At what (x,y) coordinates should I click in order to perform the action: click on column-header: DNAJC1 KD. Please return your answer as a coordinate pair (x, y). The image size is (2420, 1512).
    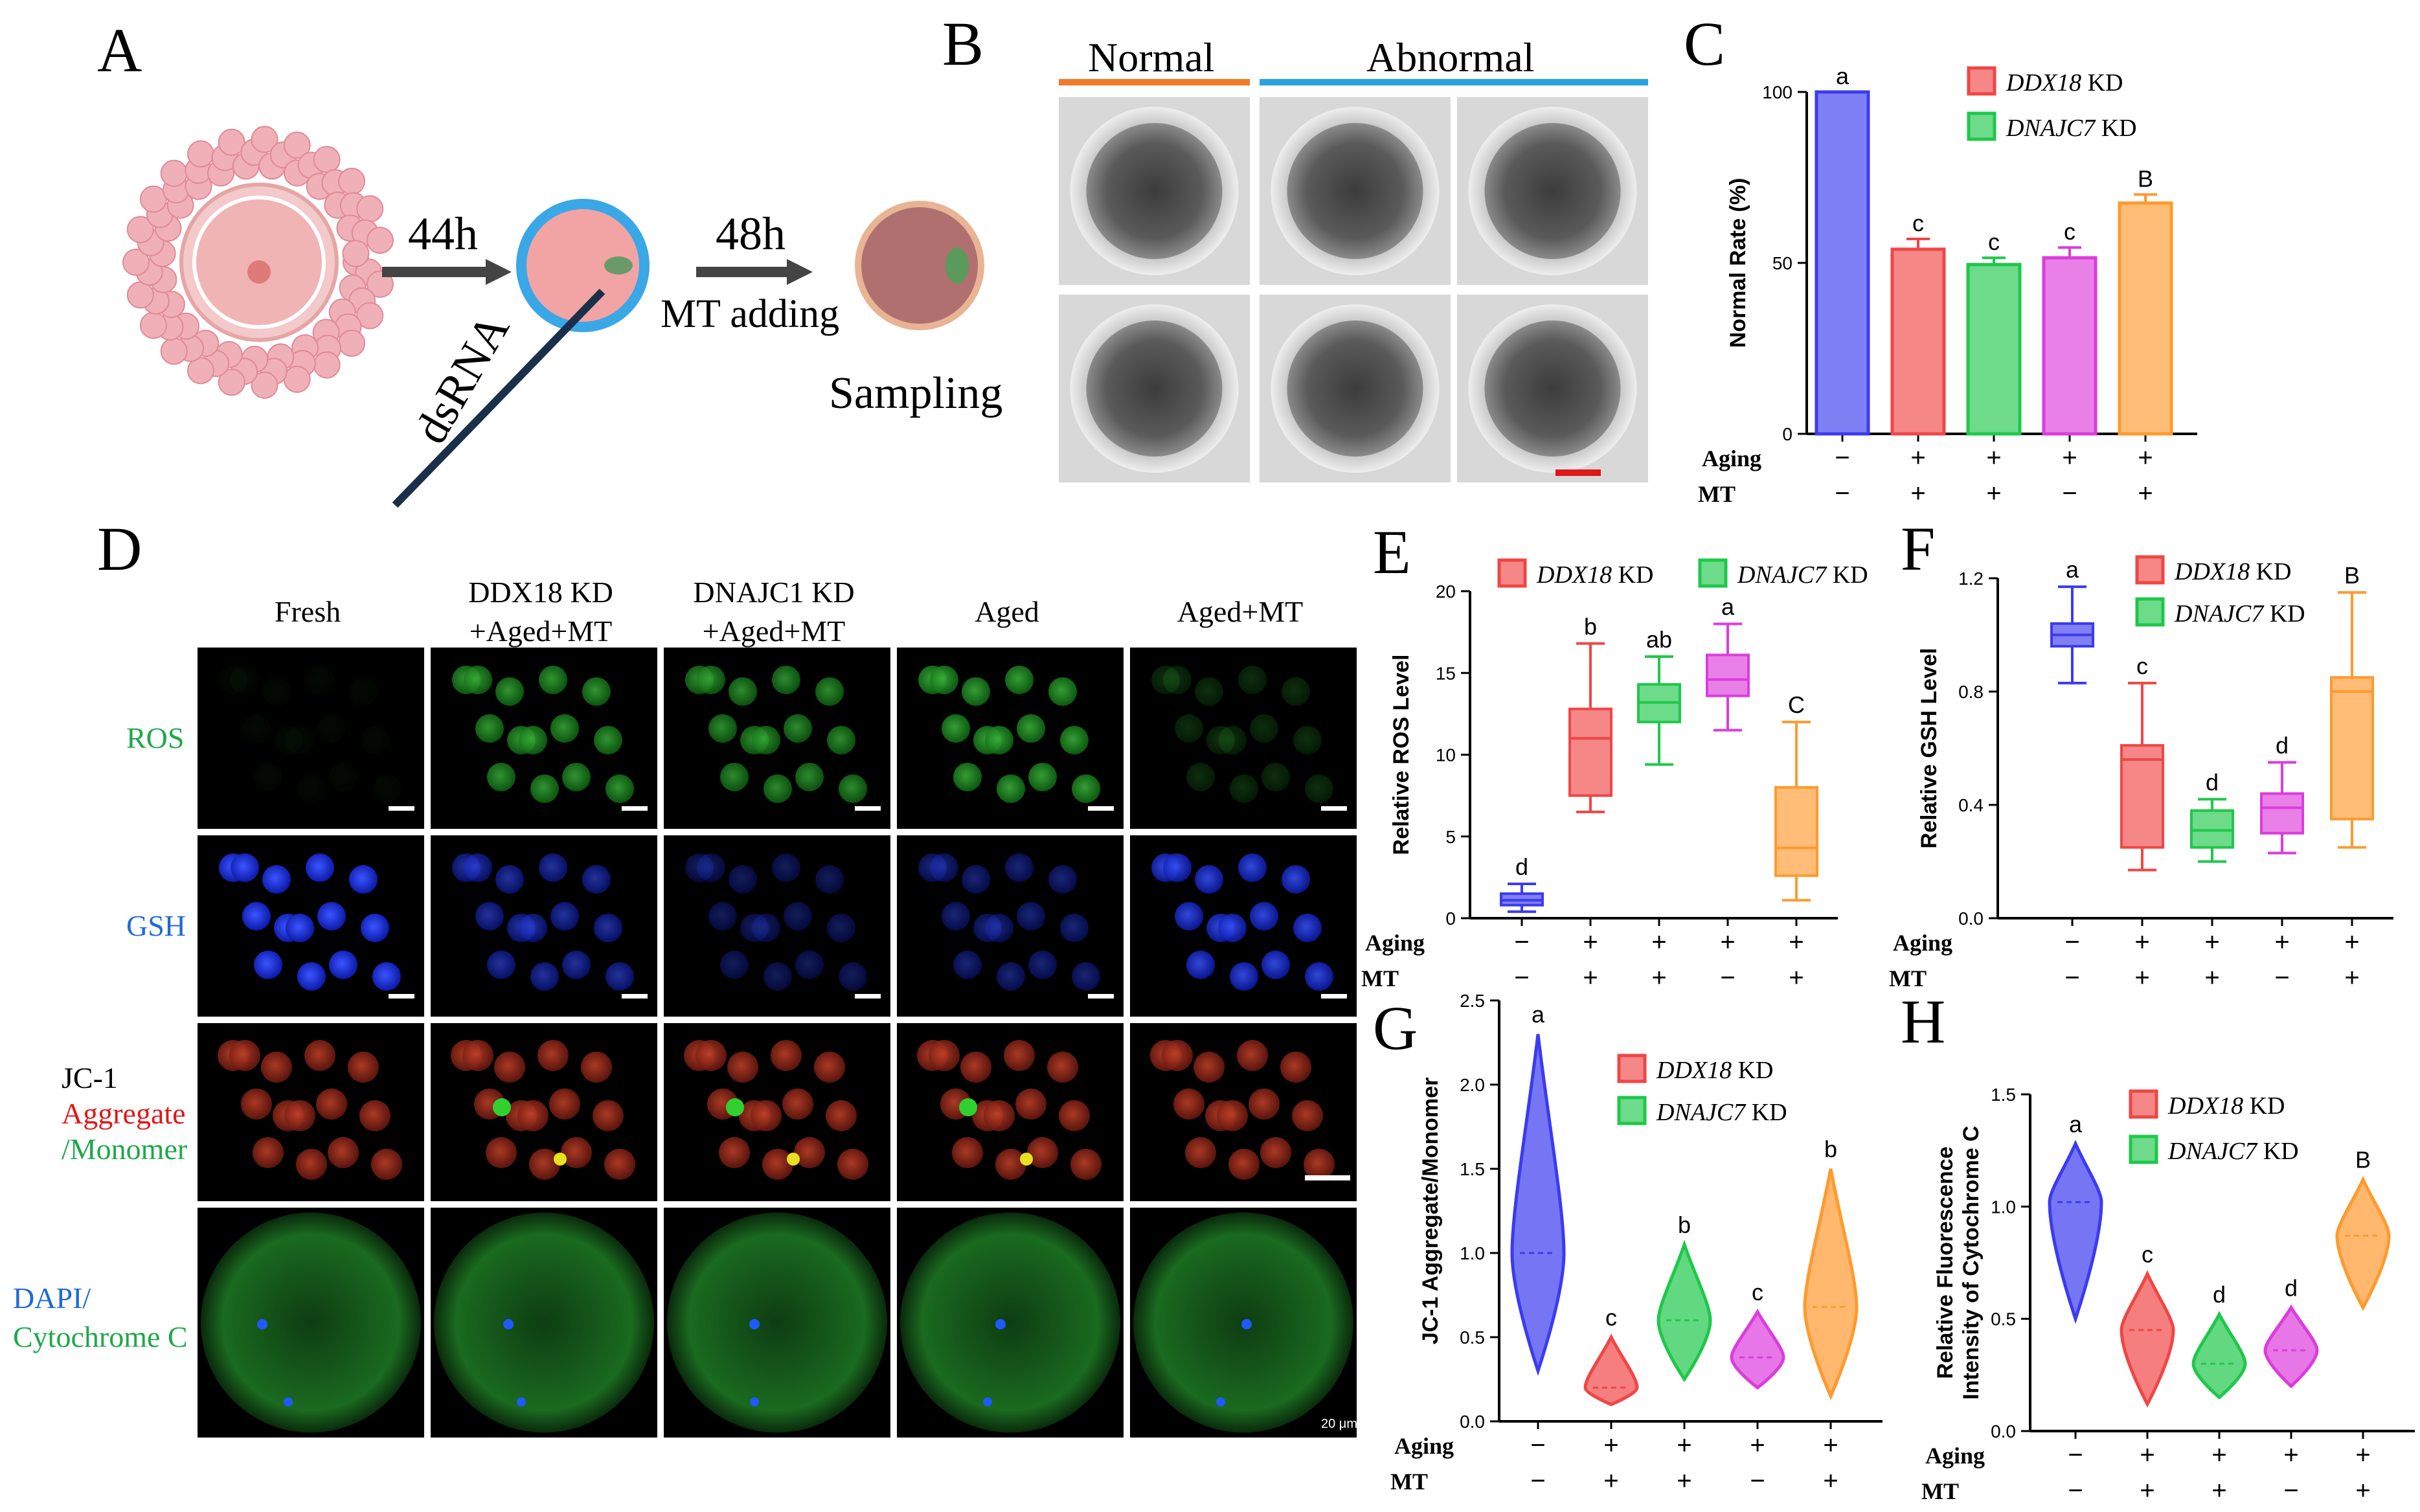
    Looking at the image, I should click on (773, 592).